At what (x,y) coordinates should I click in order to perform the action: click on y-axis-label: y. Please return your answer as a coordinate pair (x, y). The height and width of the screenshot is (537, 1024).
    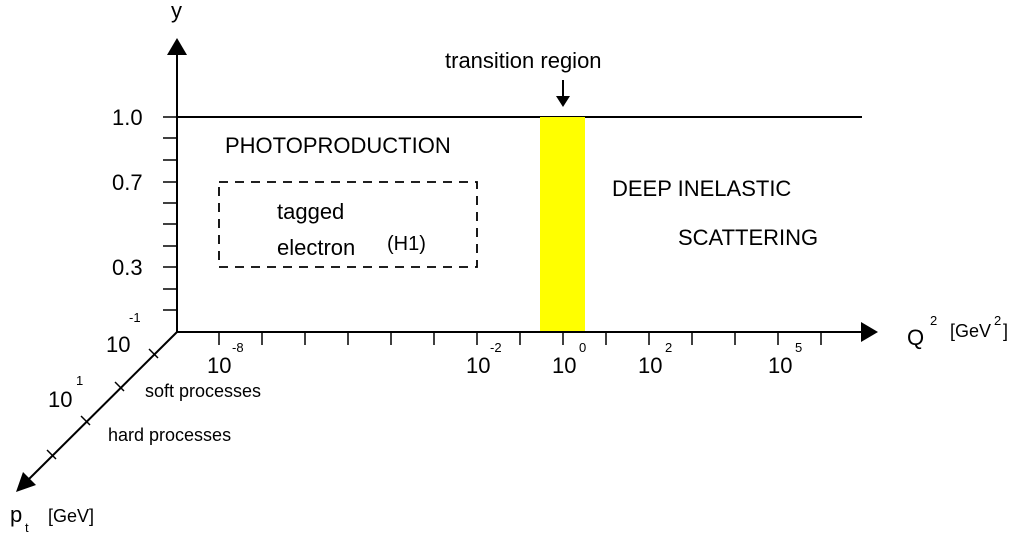
    Looking at the image, I should click on (176, 11).